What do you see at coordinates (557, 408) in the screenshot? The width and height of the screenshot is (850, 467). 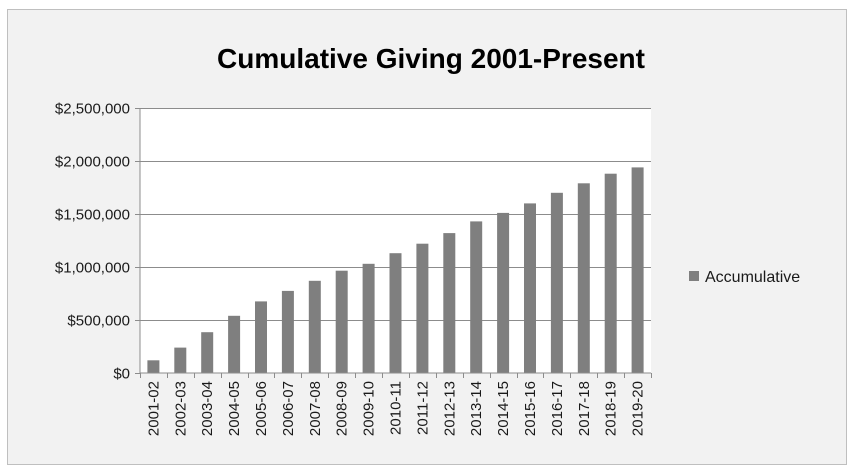 I see `x-tick-label: 2016-17` at bounding box center [557, 408].